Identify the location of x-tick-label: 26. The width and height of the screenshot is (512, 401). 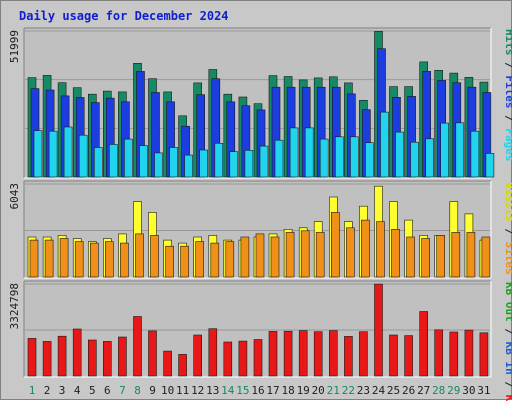
(408, 390).